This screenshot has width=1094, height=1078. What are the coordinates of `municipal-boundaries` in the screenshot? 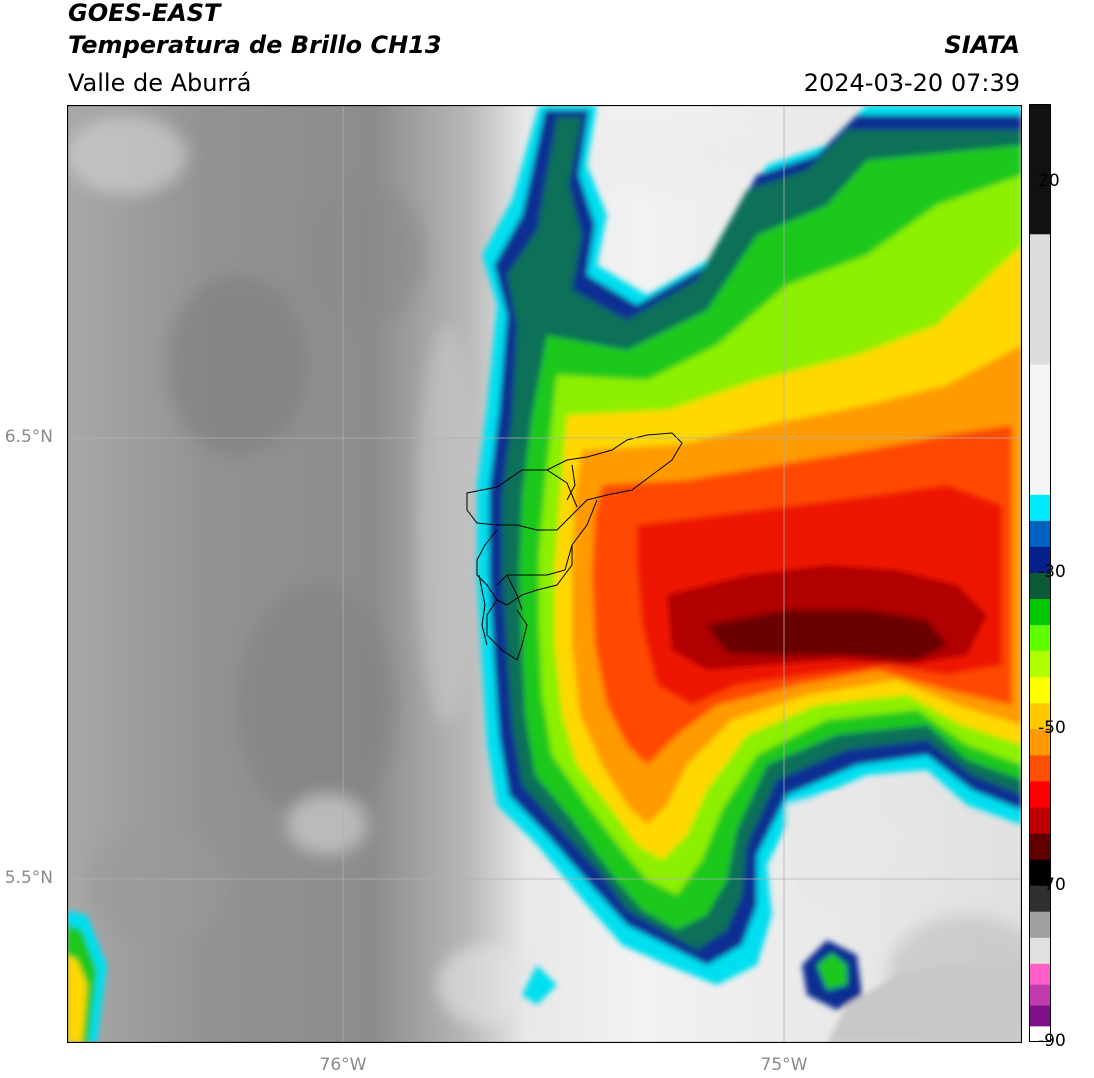 It's located at (574, 546).